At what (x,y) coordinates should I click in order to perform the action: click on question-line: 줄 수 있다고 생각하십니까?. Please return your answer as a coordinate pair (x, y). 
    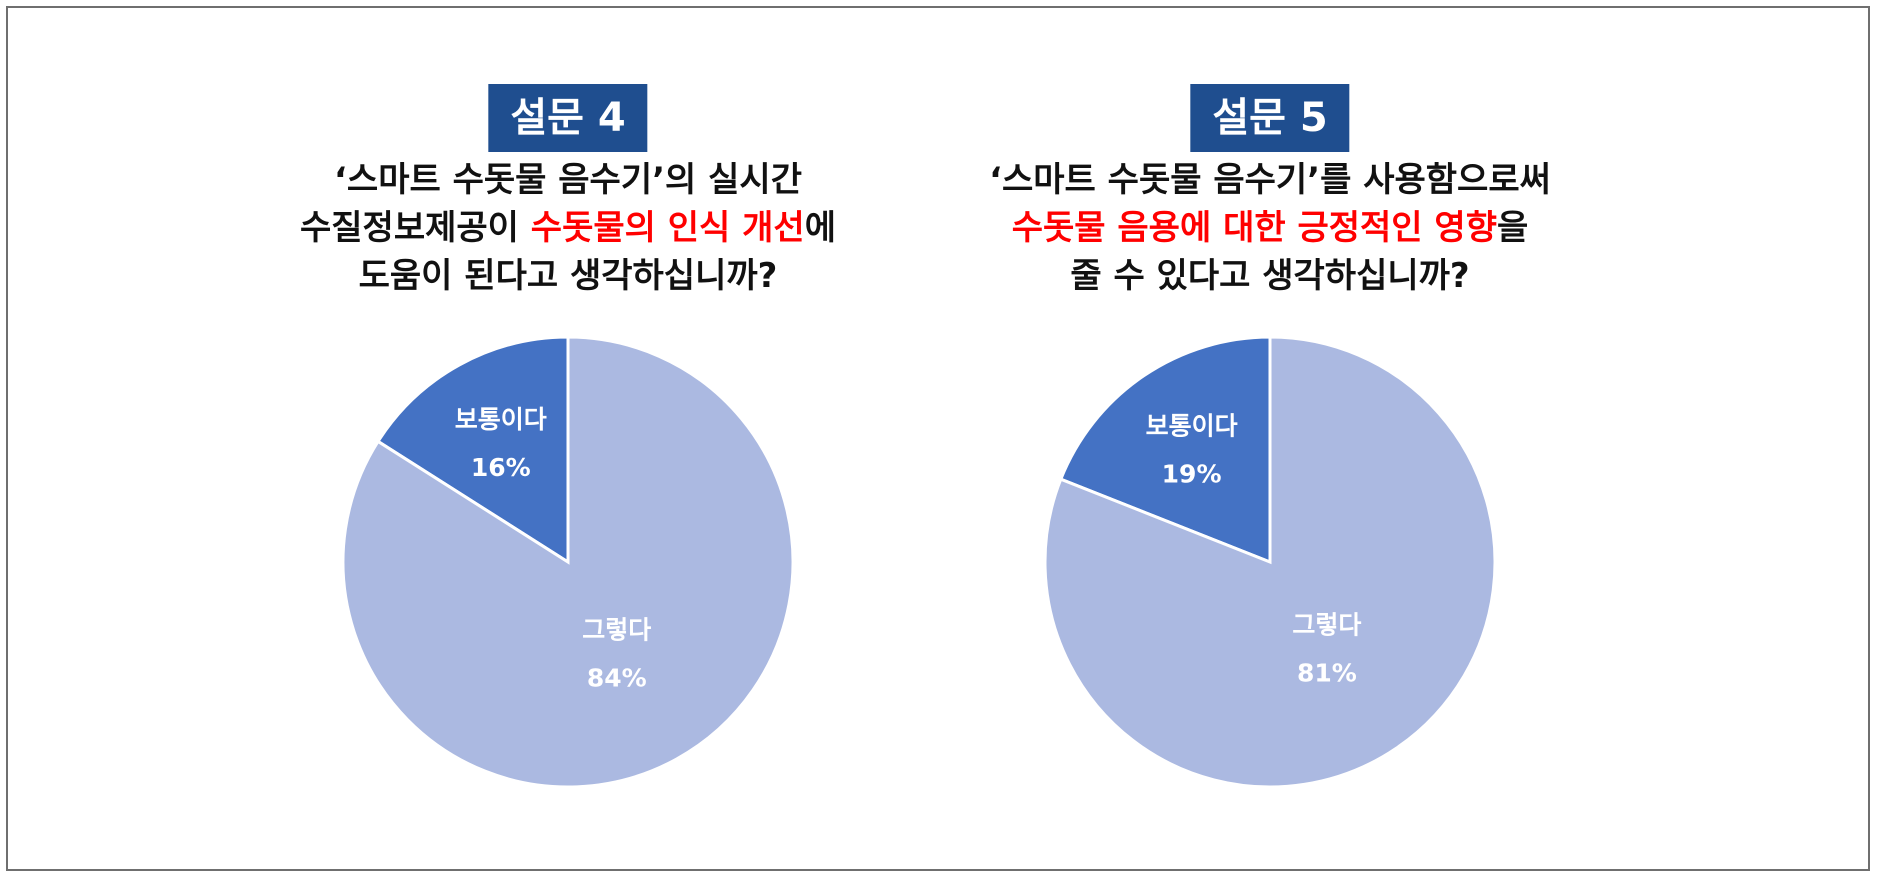
    Looking at the image, I should click on (1270, 276).